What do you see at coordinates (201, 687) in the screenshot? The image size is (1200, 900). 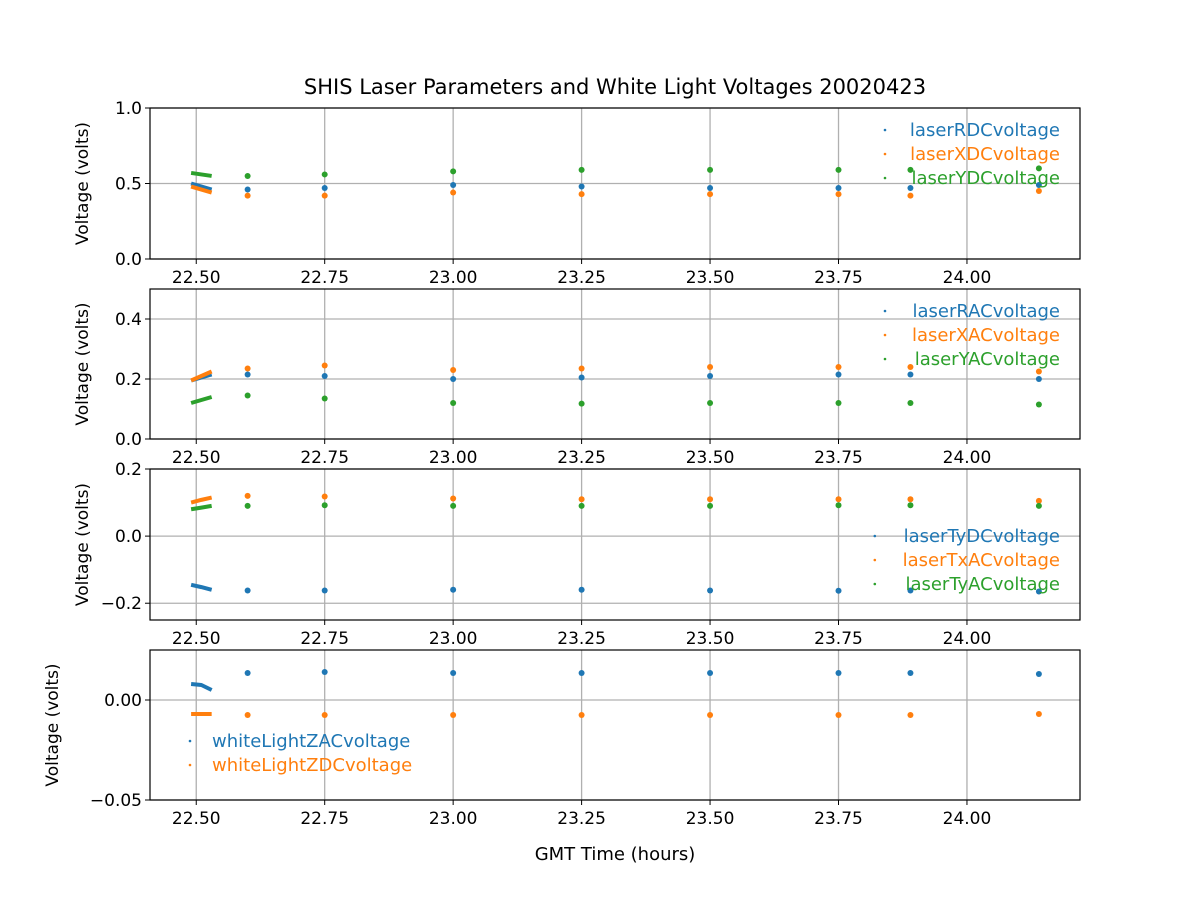 I see `data-series-whiteLightZACvoltage` at bounding box center [201, 687].